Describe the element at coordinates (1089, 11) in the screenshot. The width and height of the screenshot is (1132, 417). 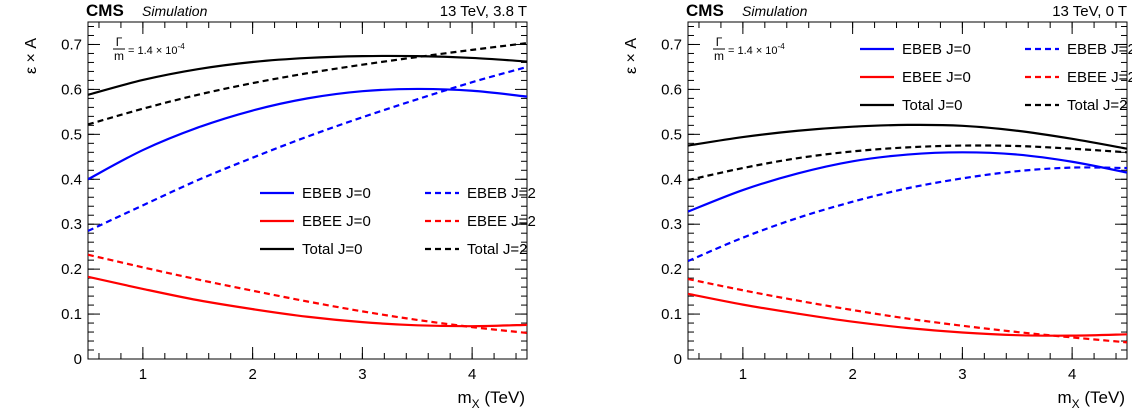
I see `header-energy: 13 TeV, 0 T` at that location.